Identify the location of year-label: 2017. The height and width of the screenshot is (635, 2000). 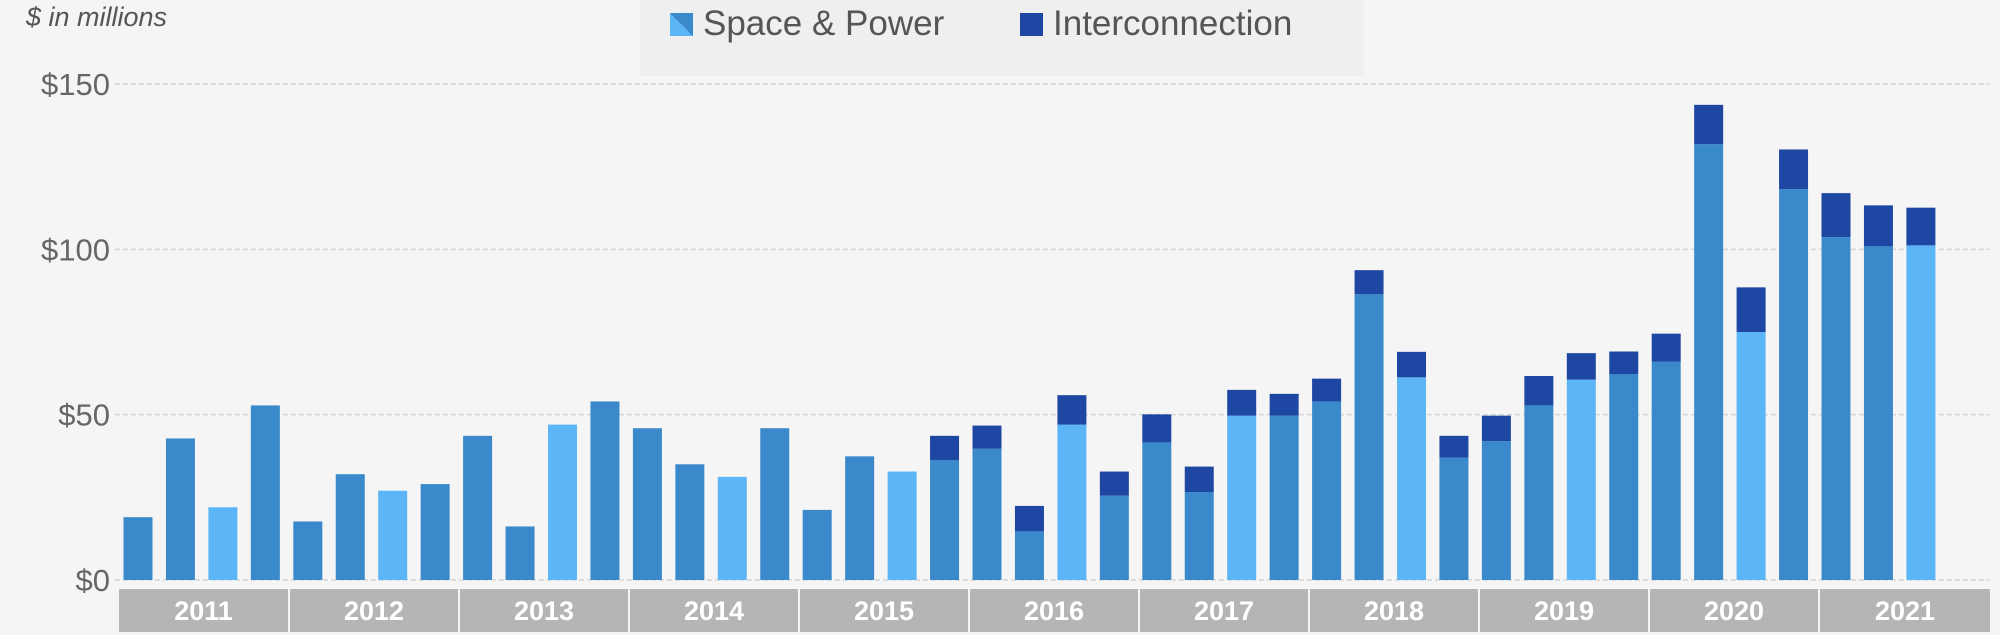
(1224, 611).